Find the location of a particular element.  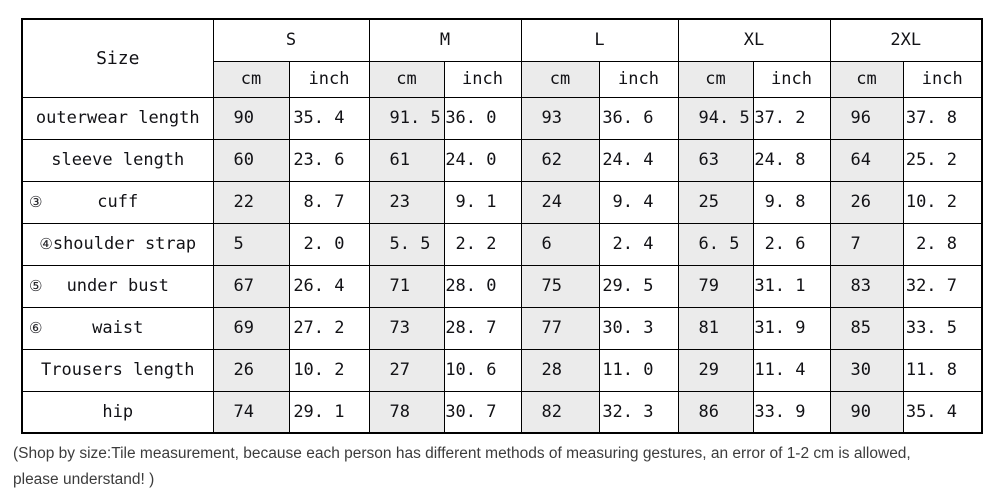

inch-value-cell: 11. 0 is located at coordinates (638, 370).